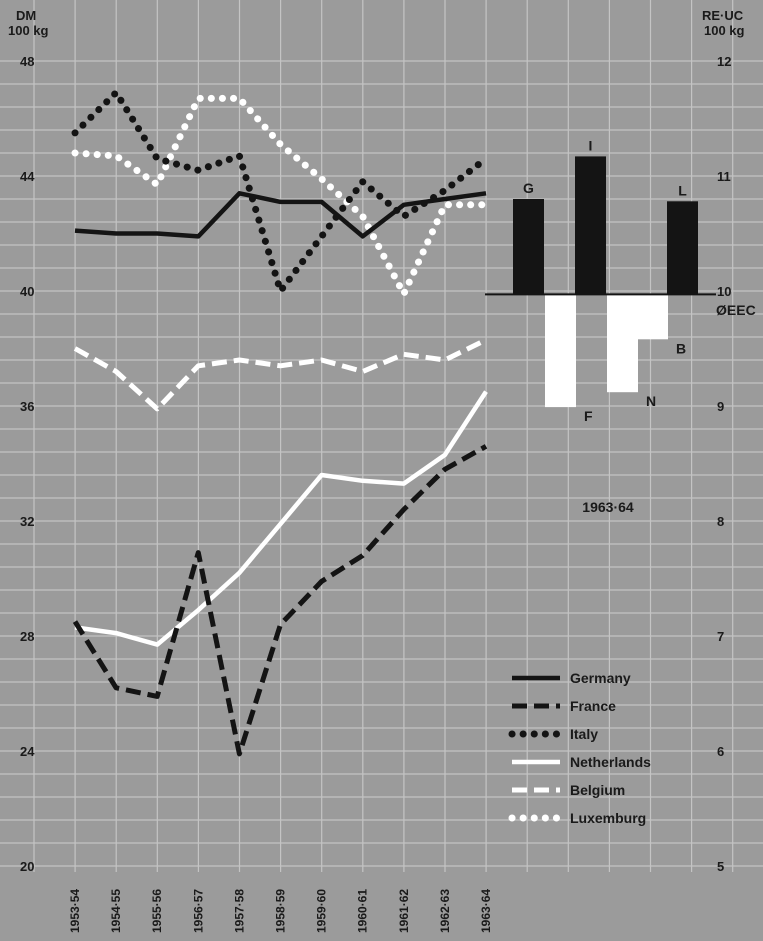 This screenshot has width=763, height=941. What do you see at coordinates (560, 351) in the screenshot?
I see `bar-f` at bounding box center [560, 351].